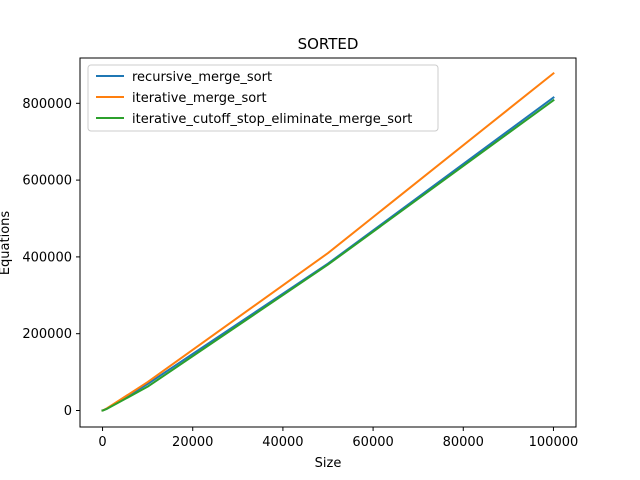 This screenshot has width=640, height=480. Describe the element at coordinates (554, 442) in the screenshot. I see `x-tick-label: 100000` at that location.